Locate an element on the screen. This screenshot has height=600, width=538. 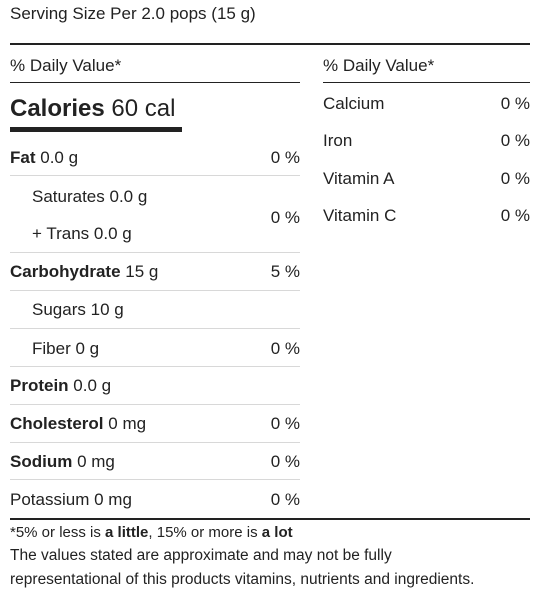
calories-label: Calories is located at coordinates (57, 108).